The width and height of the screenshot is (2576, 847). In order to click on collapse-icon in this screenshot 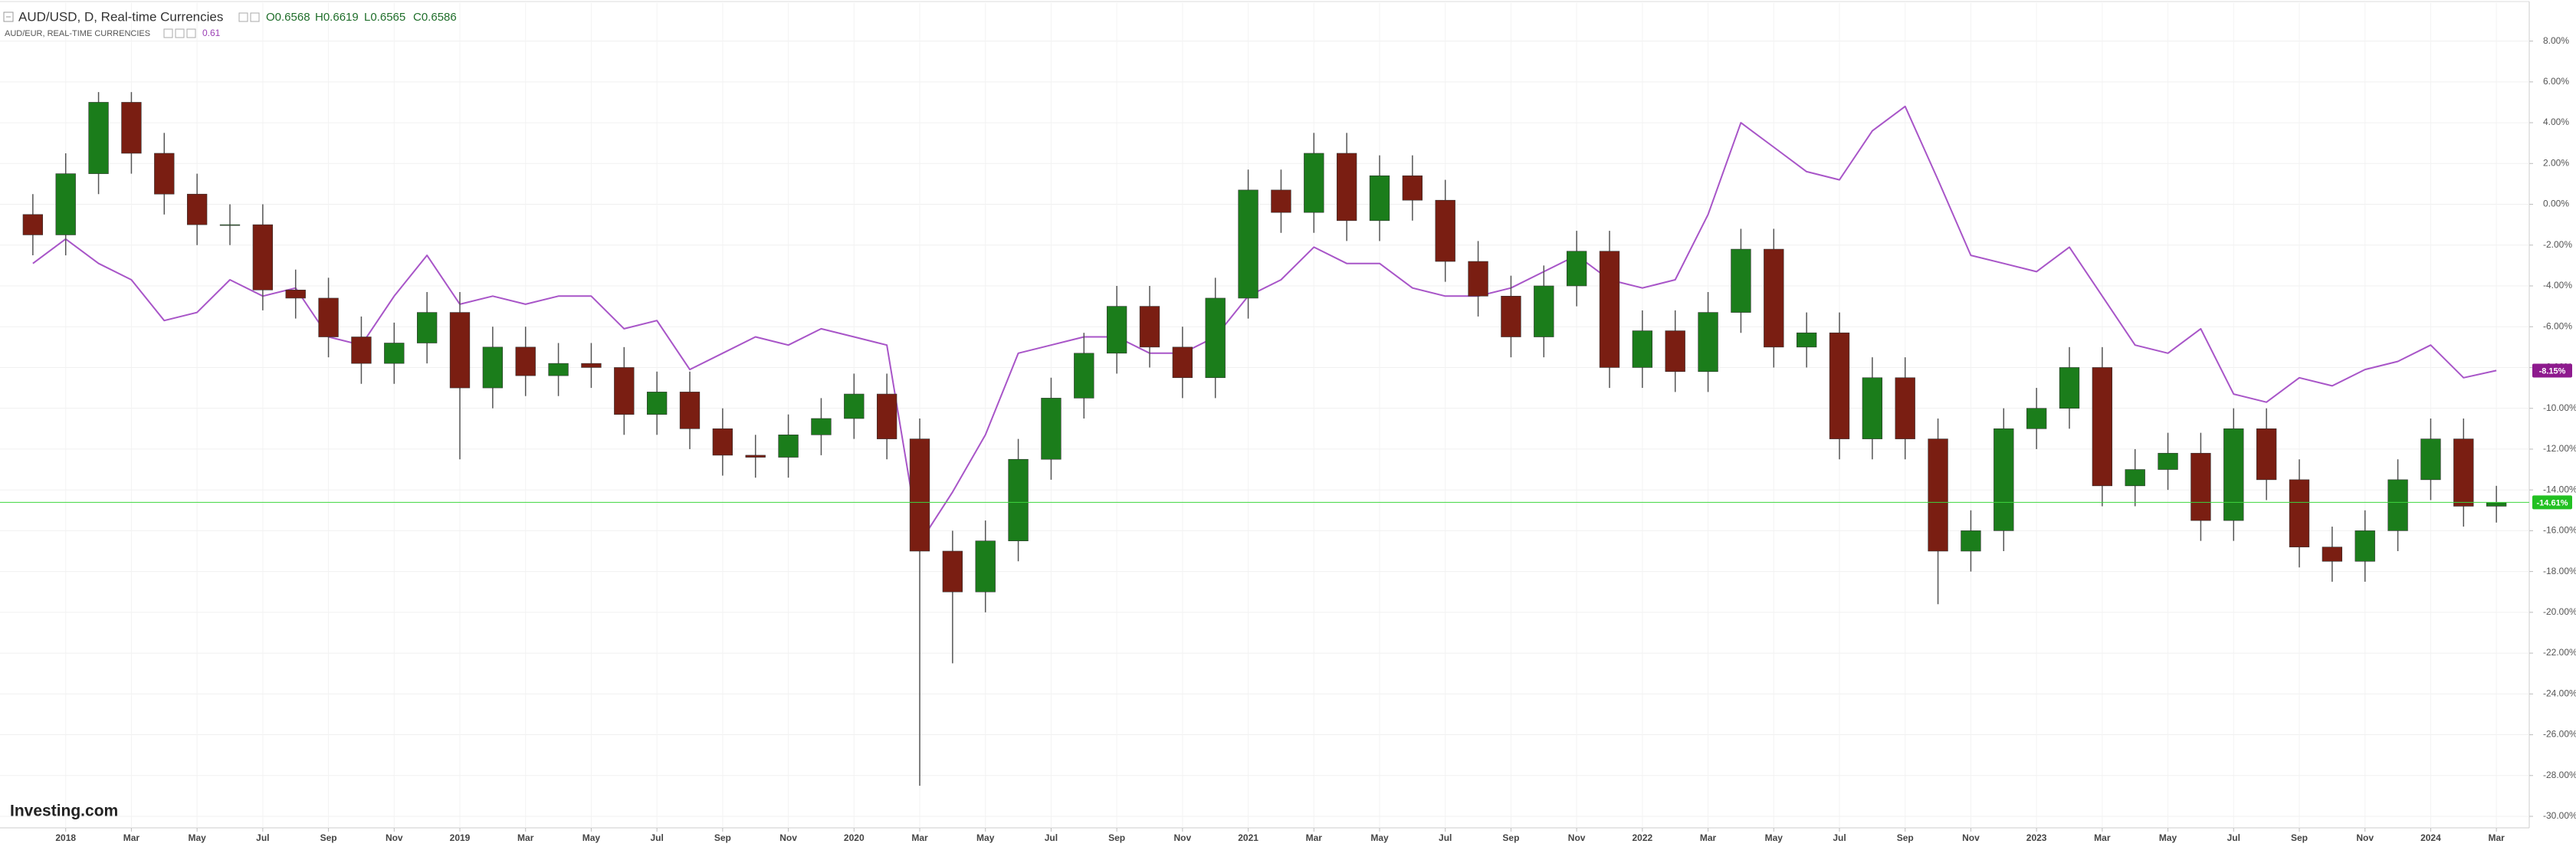, I will do `click(8, 16)`.